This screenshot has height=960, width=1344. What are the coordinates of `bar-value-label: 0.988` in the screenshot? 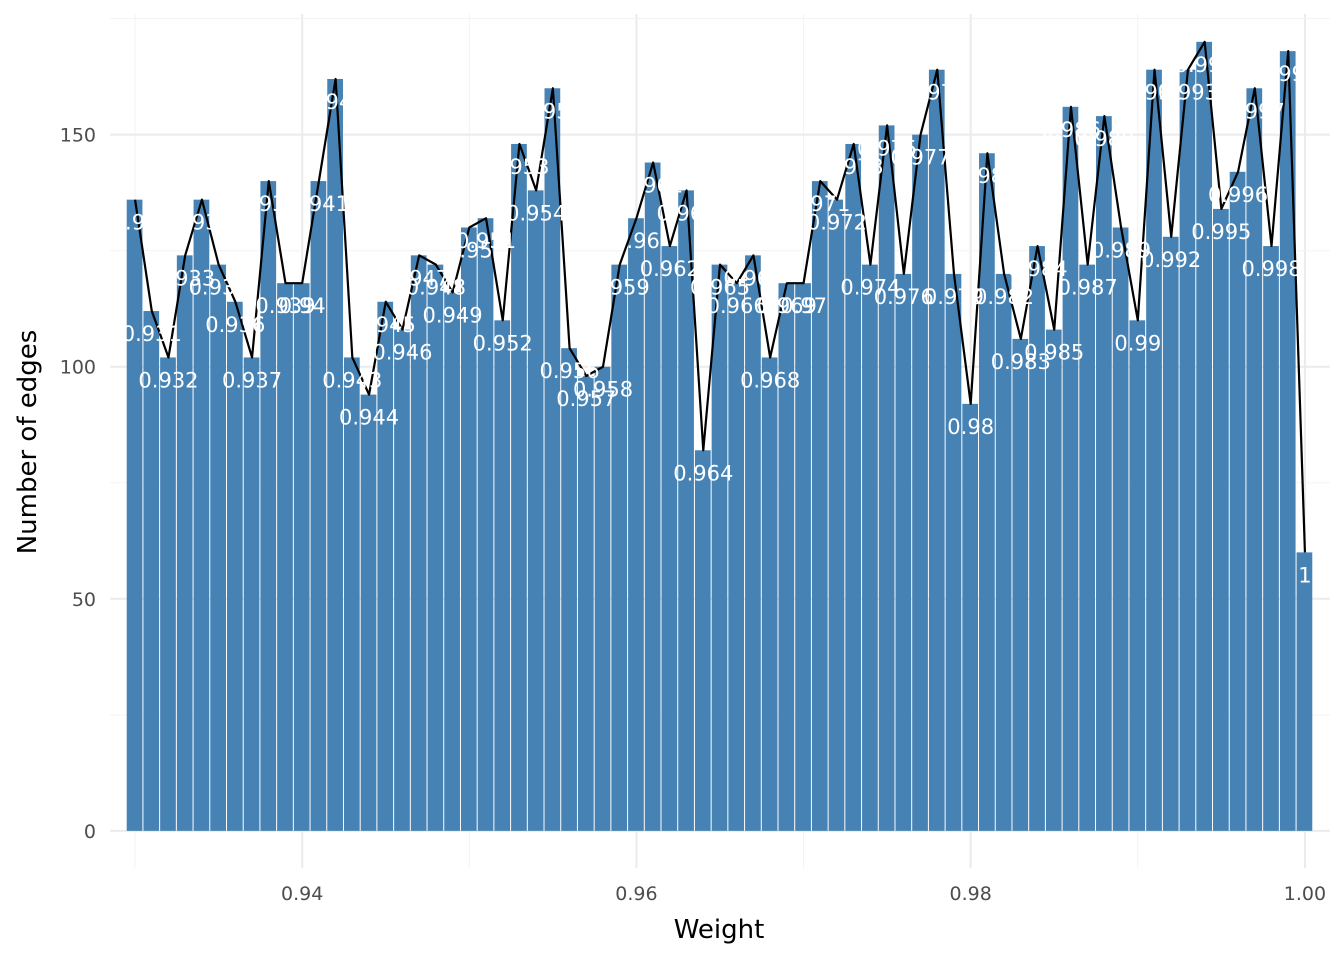 It's located at (1104, 139).